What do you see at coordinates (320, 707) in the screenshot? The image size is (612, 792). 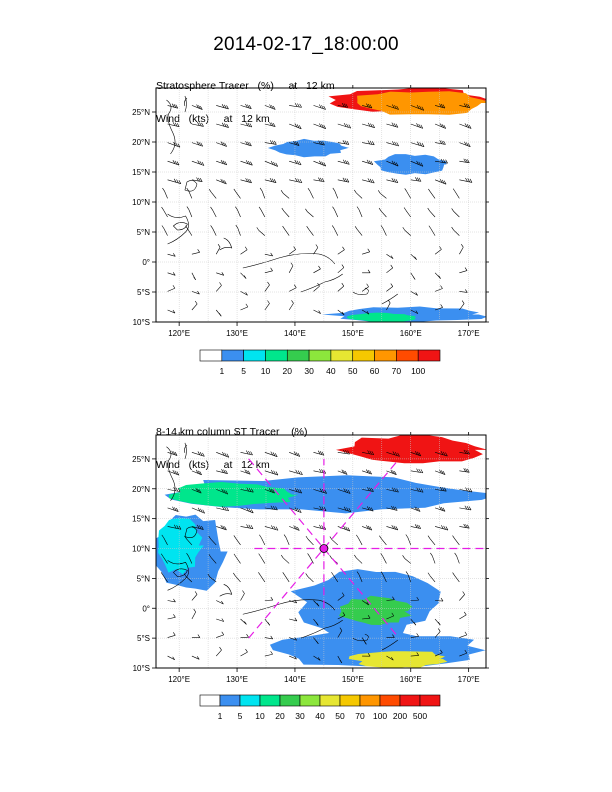 I see `colorbar-2: 1 5 10 20 30 40 50 70 100 200 500` at bounding box center [320, 707].